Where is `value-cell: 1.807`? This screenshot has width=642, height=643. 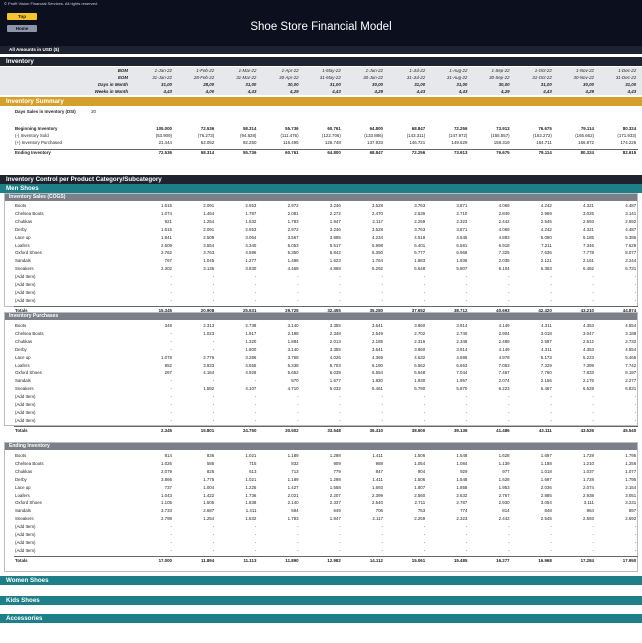 value-cell: 1.807 is located at coordinates (420, 487).